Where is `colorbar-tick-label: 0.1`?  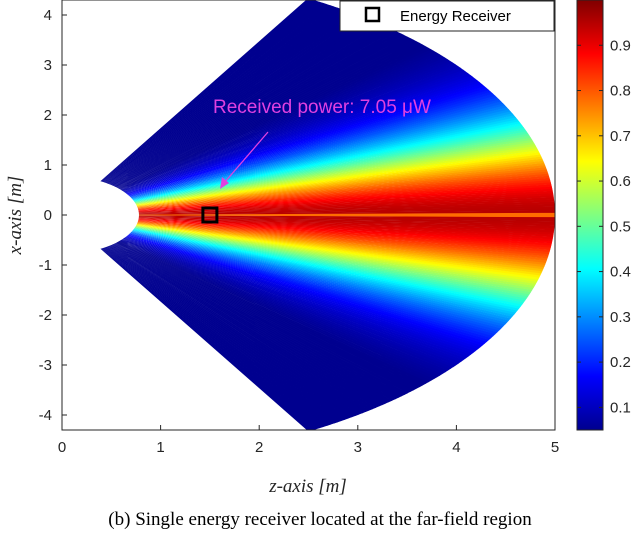
colorbar-tick-label: 0.1 is located at coordinates (620, 407).